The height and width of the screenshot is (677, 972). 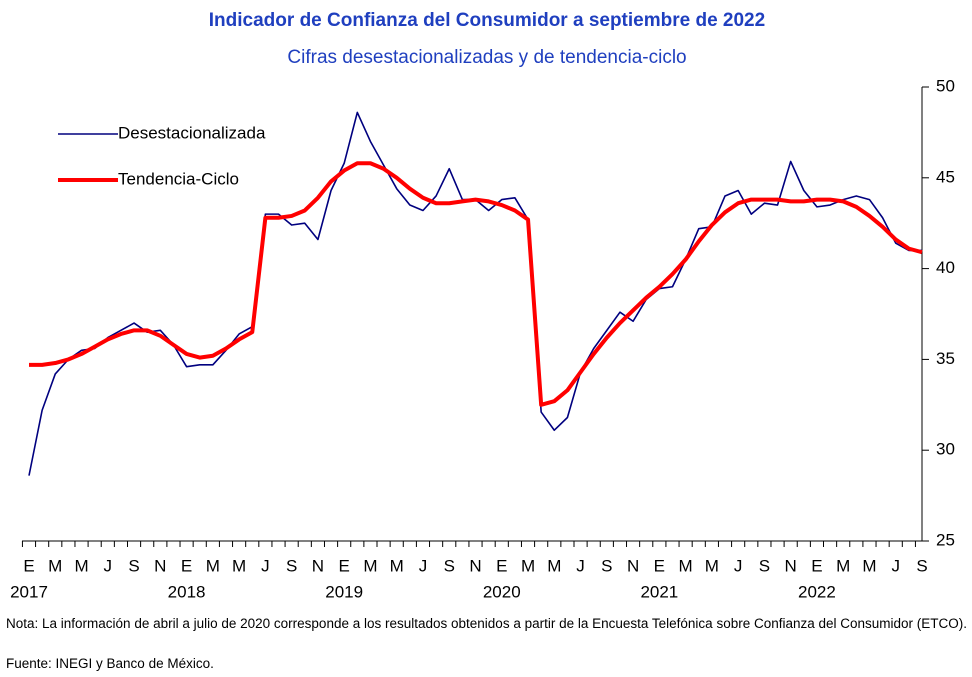 I want to click on y-tick-label: 25, so click(x=945, y=539).